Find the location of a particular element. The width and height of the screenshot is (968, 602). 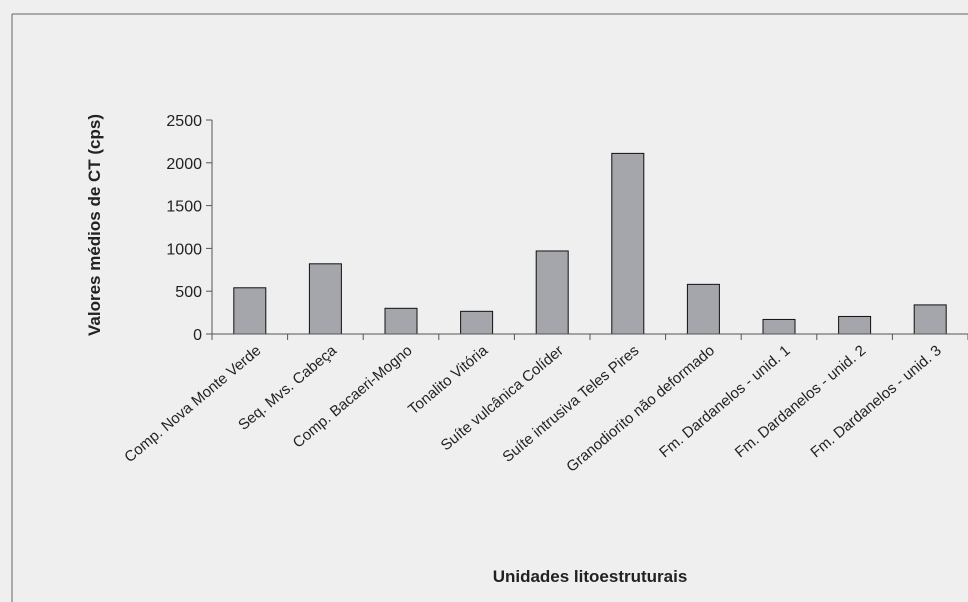

y-tick-label: 2500 is located at coordinates (184, 121).